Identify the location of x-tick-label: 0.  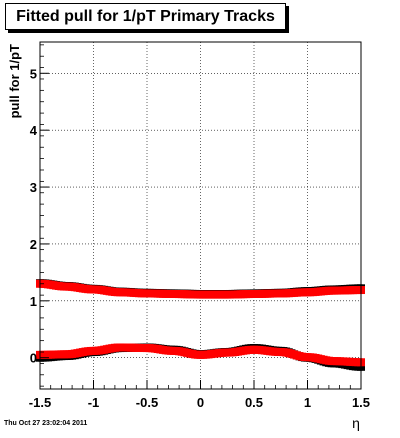
(200, 402).